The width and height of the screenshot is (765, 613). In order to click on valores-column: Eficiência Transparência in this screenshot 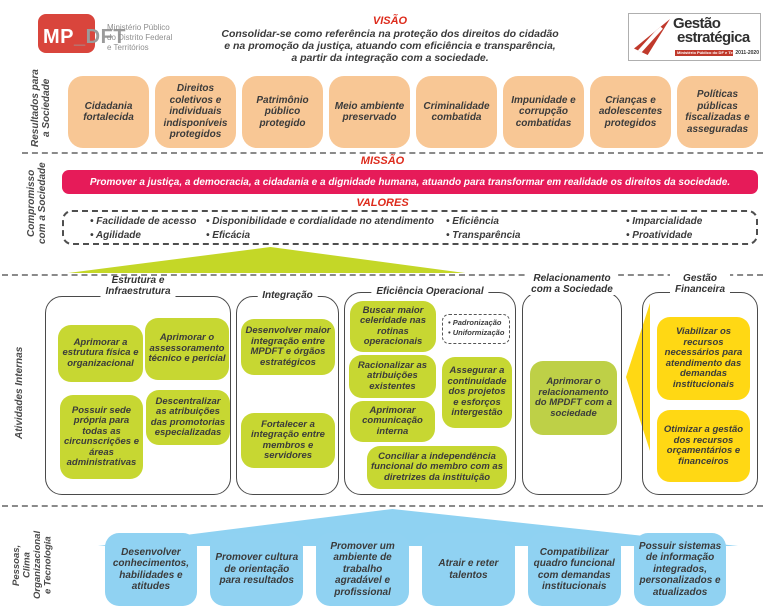, I will do `click(483, 229)`.